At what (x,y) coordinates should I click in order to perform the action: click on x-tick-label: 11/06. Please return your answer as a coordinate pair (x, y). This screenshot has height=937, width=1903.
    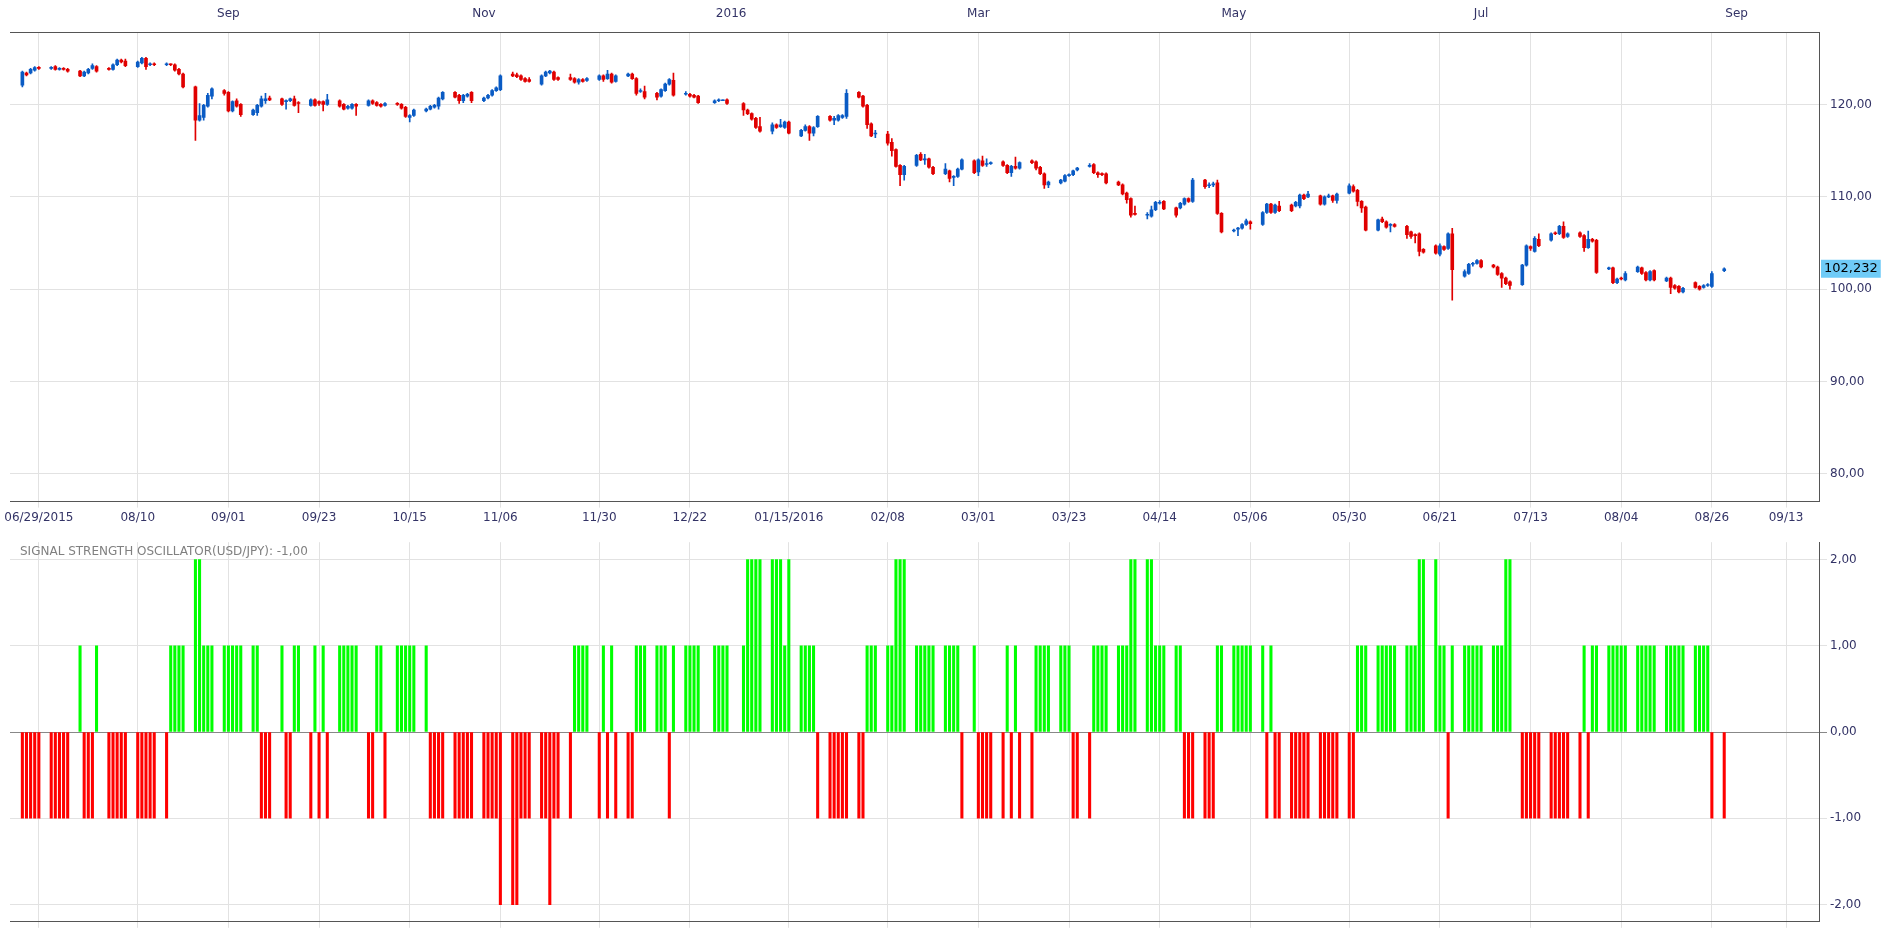
    Looking at the image, I should click on (500, 516).